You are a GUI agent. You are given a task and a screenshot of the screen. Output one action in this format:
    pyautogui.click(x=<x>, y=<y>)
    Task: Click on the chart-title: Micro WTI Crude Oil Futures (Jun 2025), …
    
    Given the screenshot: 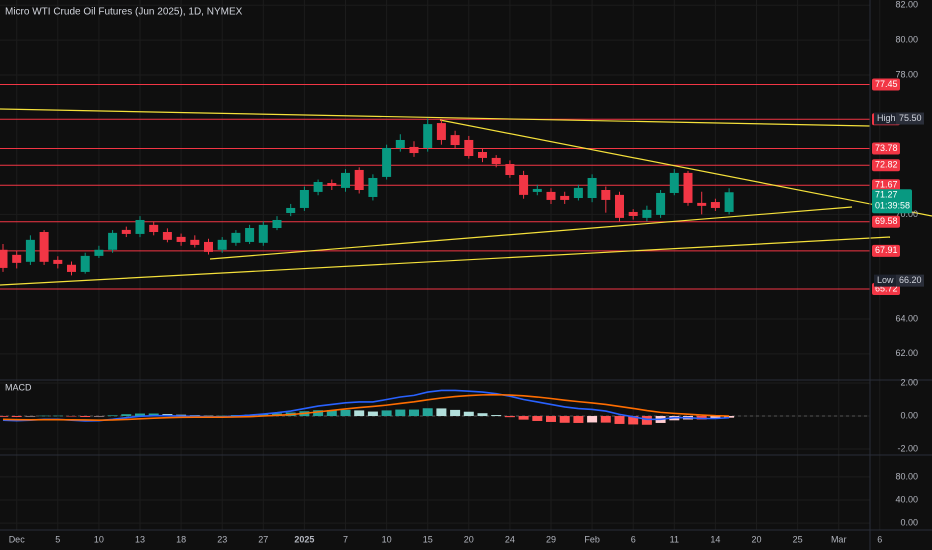 What is the action you would take?
    pyautogui.click(x=124, y=12)
    